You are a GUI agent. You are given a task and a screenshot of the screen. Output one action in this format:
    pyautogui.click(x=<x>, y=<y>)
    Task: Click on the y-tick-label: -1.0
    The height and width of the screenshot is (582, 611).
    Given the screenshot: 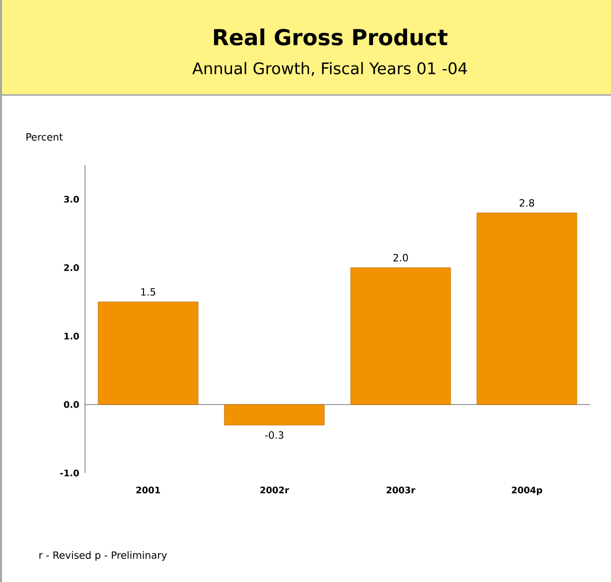 What is the action you would take?
    pyautogui.click(x=69, y=473)
    